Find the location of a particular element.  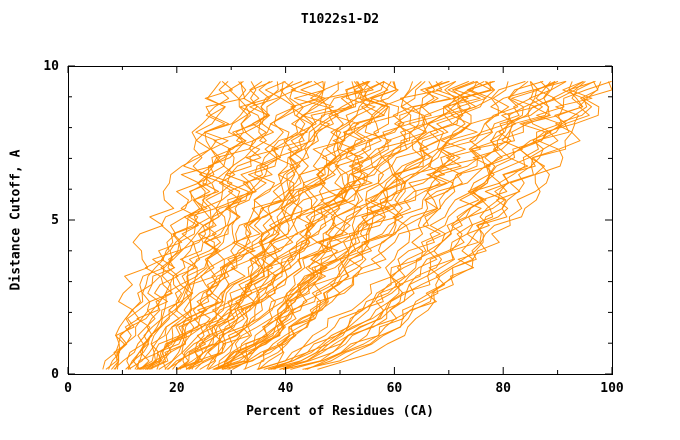

x-tick-label: 60 is located at coordinates (395, 388).